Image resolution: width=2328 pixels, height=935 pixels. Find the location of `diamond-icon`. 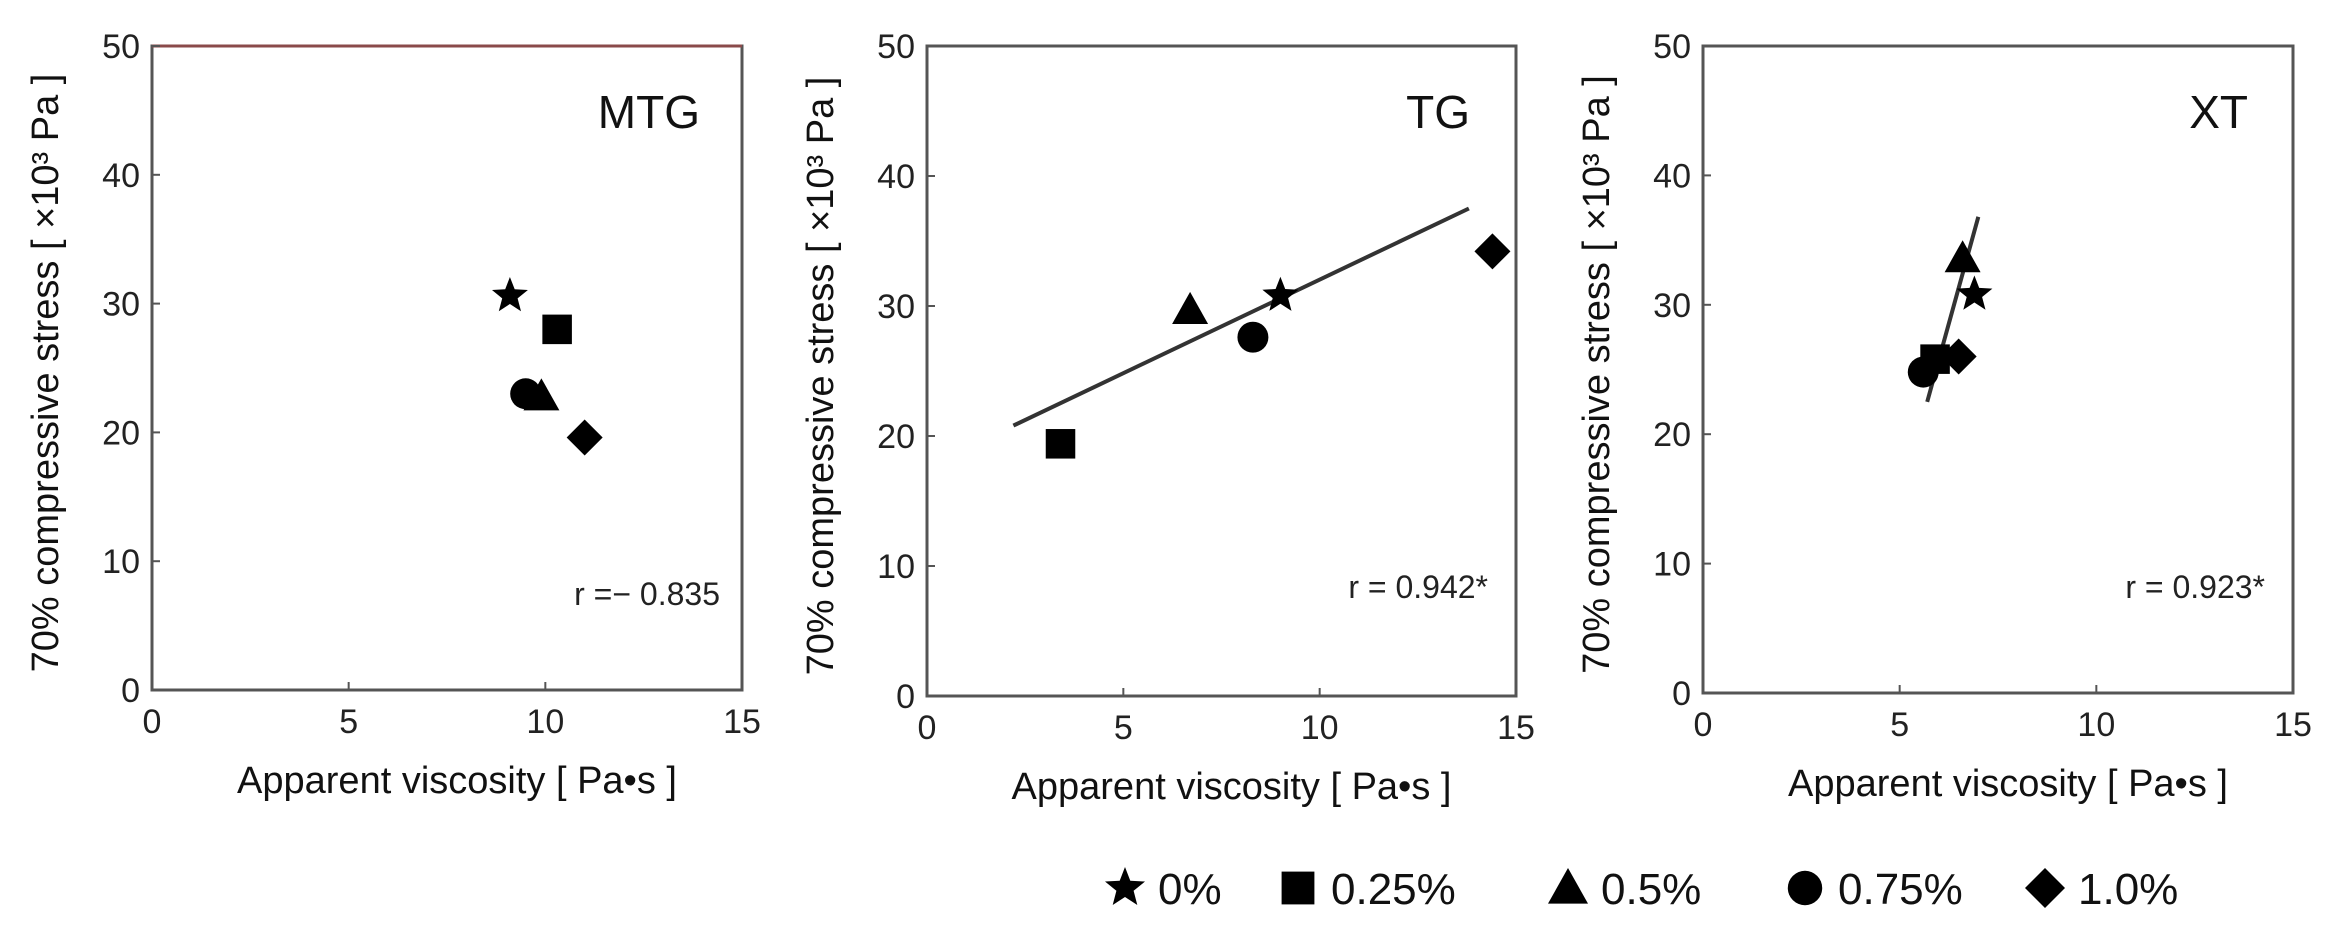

diamond-icon is located at coordinates (2045, 888).